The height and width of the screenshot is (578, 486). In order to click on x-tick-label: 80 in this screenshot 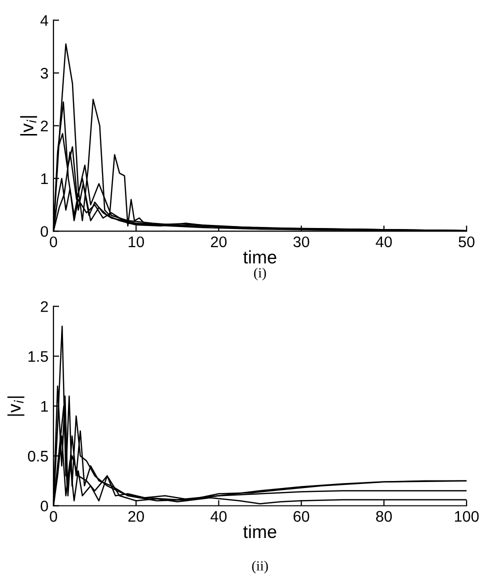, I will do `click(384, 516)`.